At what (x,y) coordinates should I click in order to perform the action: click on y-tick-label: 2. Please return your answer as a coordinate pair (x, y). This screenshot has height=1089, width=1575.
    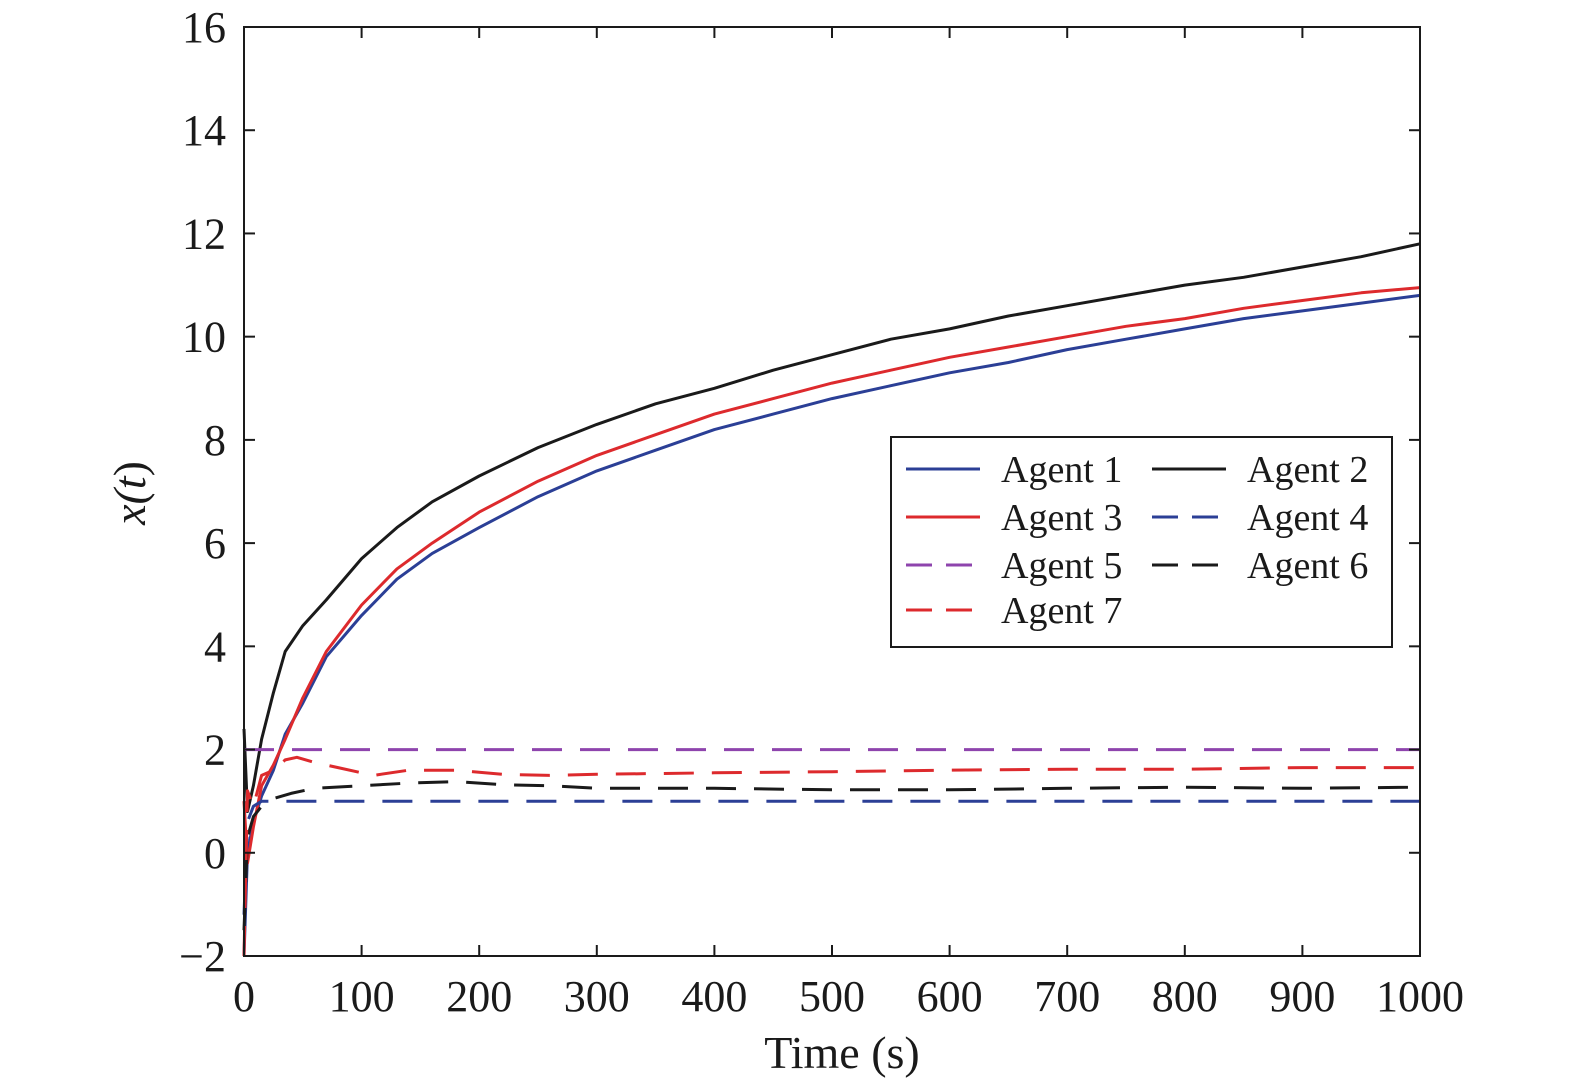
    Looking at the image, I should click on (215, 750).